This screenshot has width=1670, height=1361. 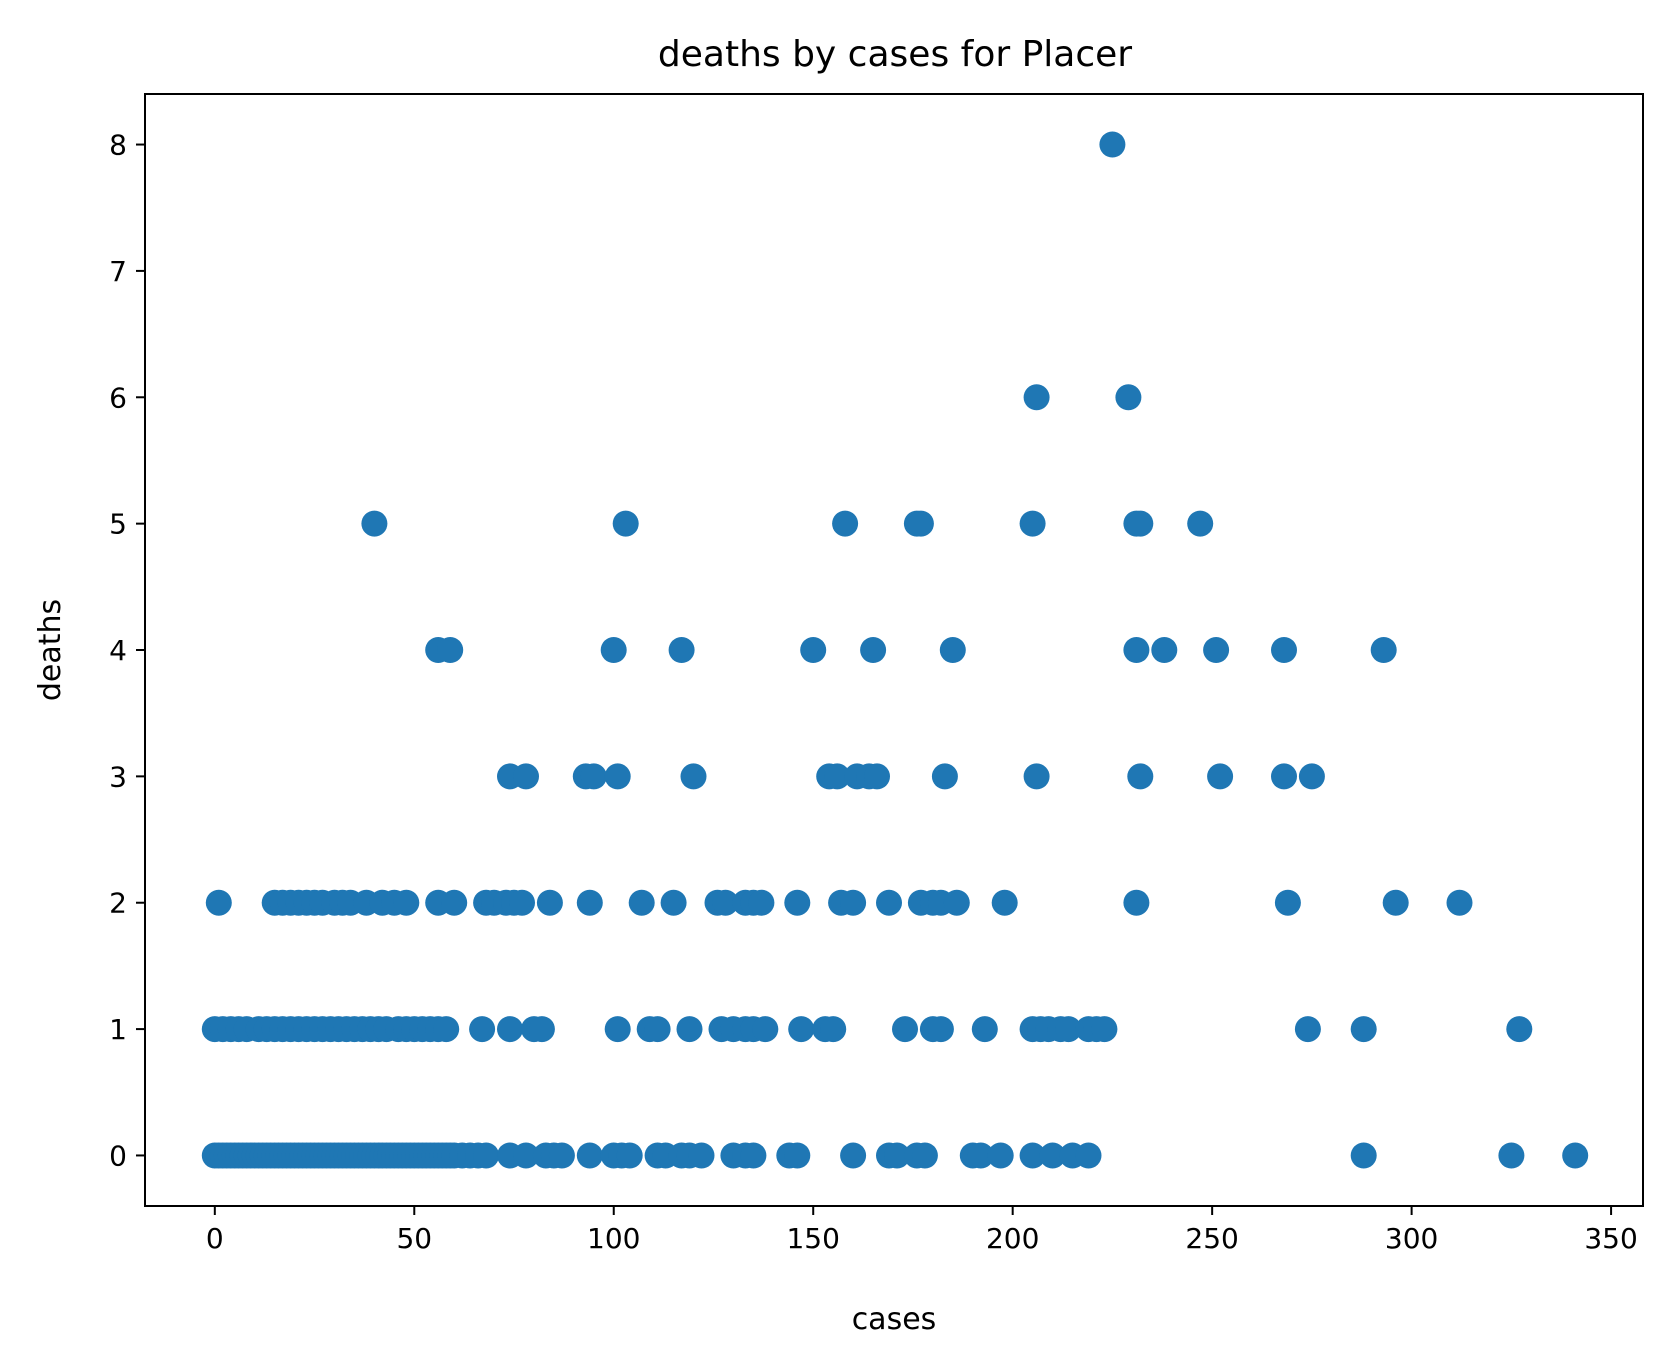 What do you see at coordinates (118, 776) in the screenshot?
I see `y-tick-label: 3` at bounding box center [118, 776].